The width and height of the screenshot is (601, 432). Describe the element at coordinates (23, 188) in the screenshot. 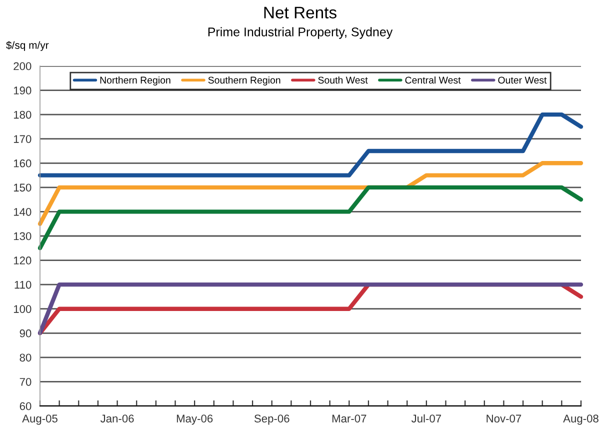

I see `y-tick-label: 150` at that location.